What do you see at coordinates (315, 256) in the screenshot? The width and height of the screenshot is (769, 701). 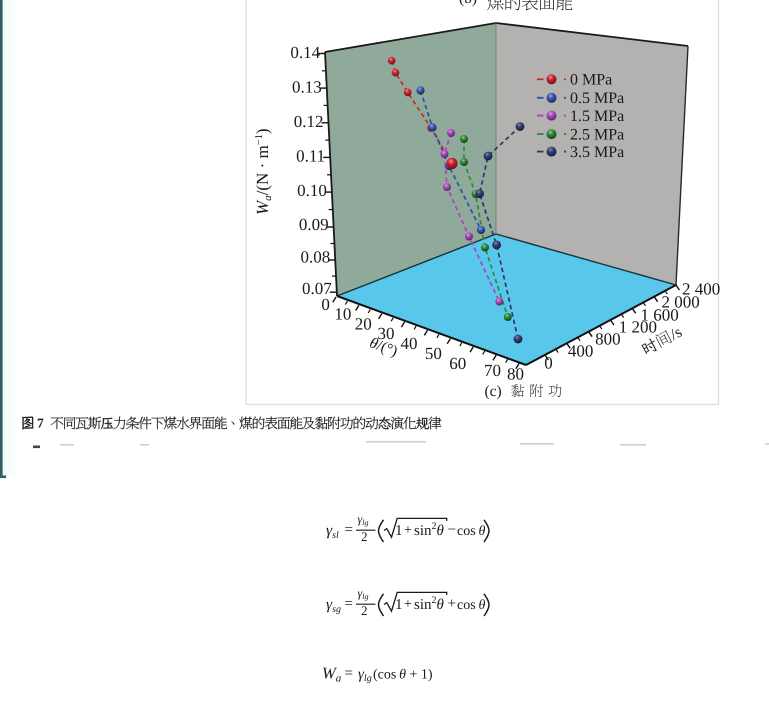 I see `svg-text: 0.08` at bounding box center [315, 256].